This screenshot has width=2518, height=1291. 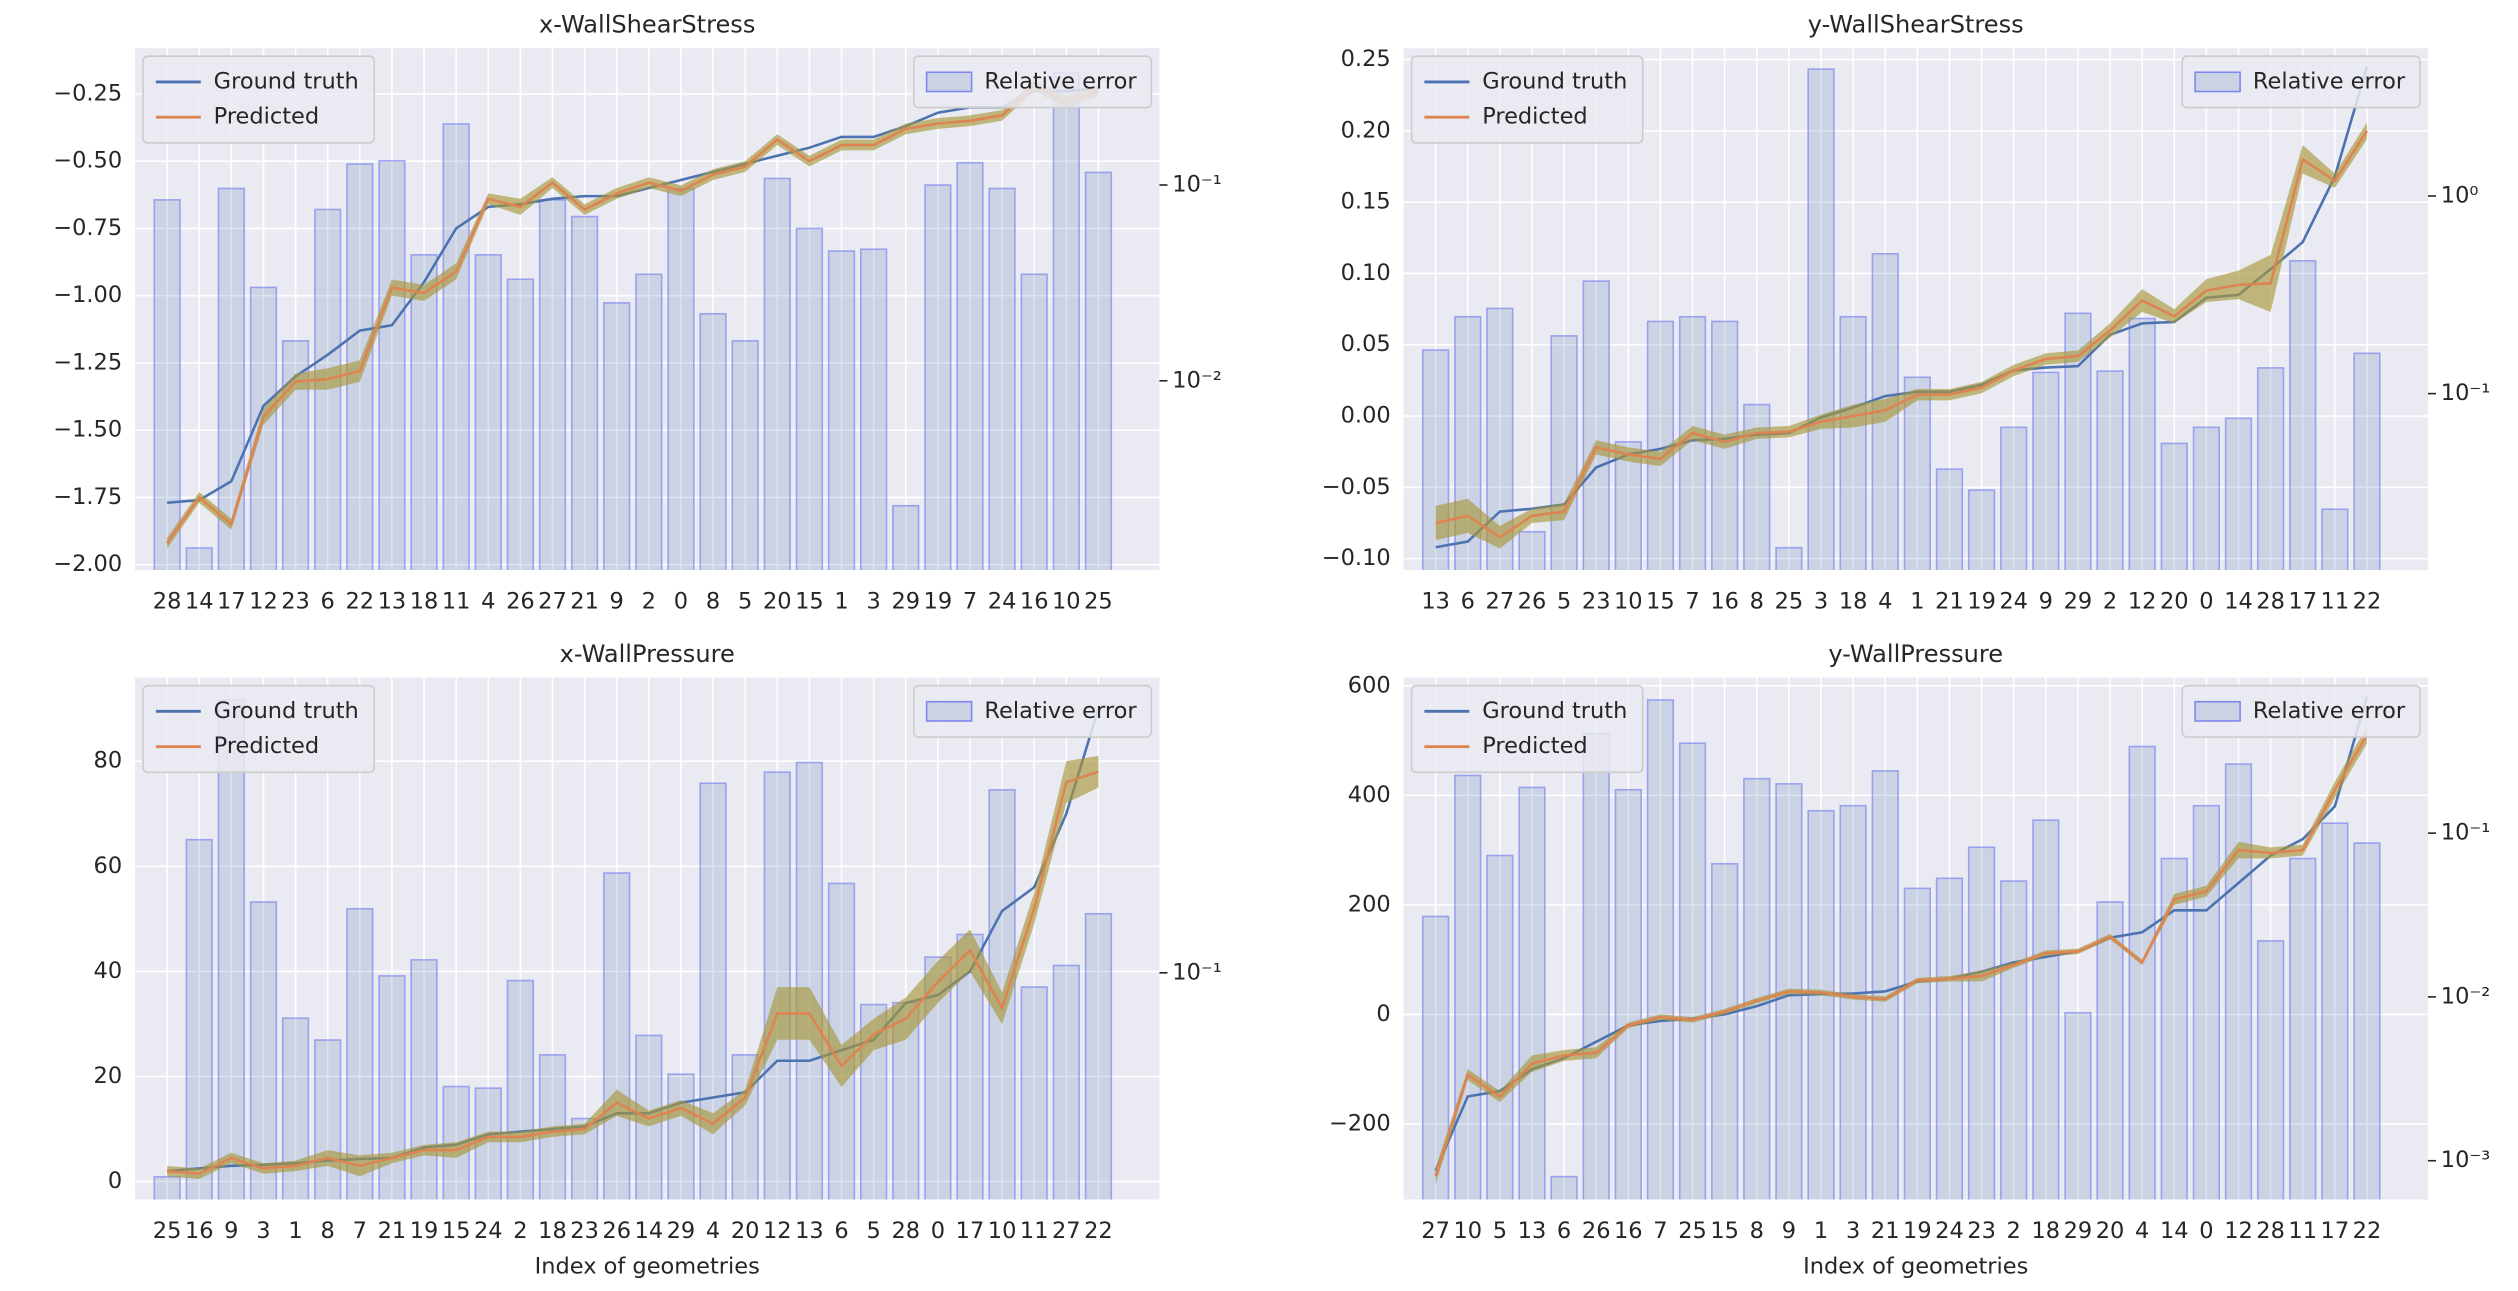 What do you see at coordinates (2142, 602) in the screenshot?
I see `x-tick-label: 12` at bounding box center [2142, 602].